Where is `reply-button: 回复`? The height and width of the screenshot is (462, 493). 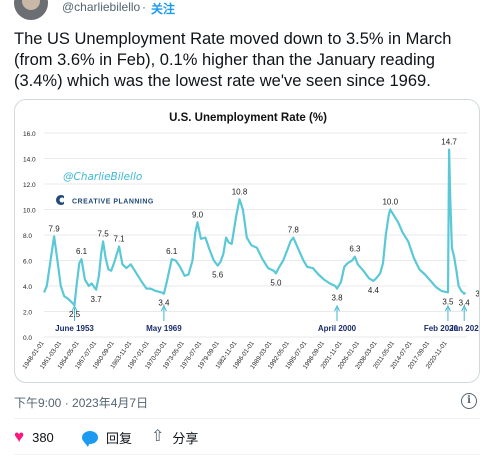 reply-button: 回复 is located at coordinates (107, 437).